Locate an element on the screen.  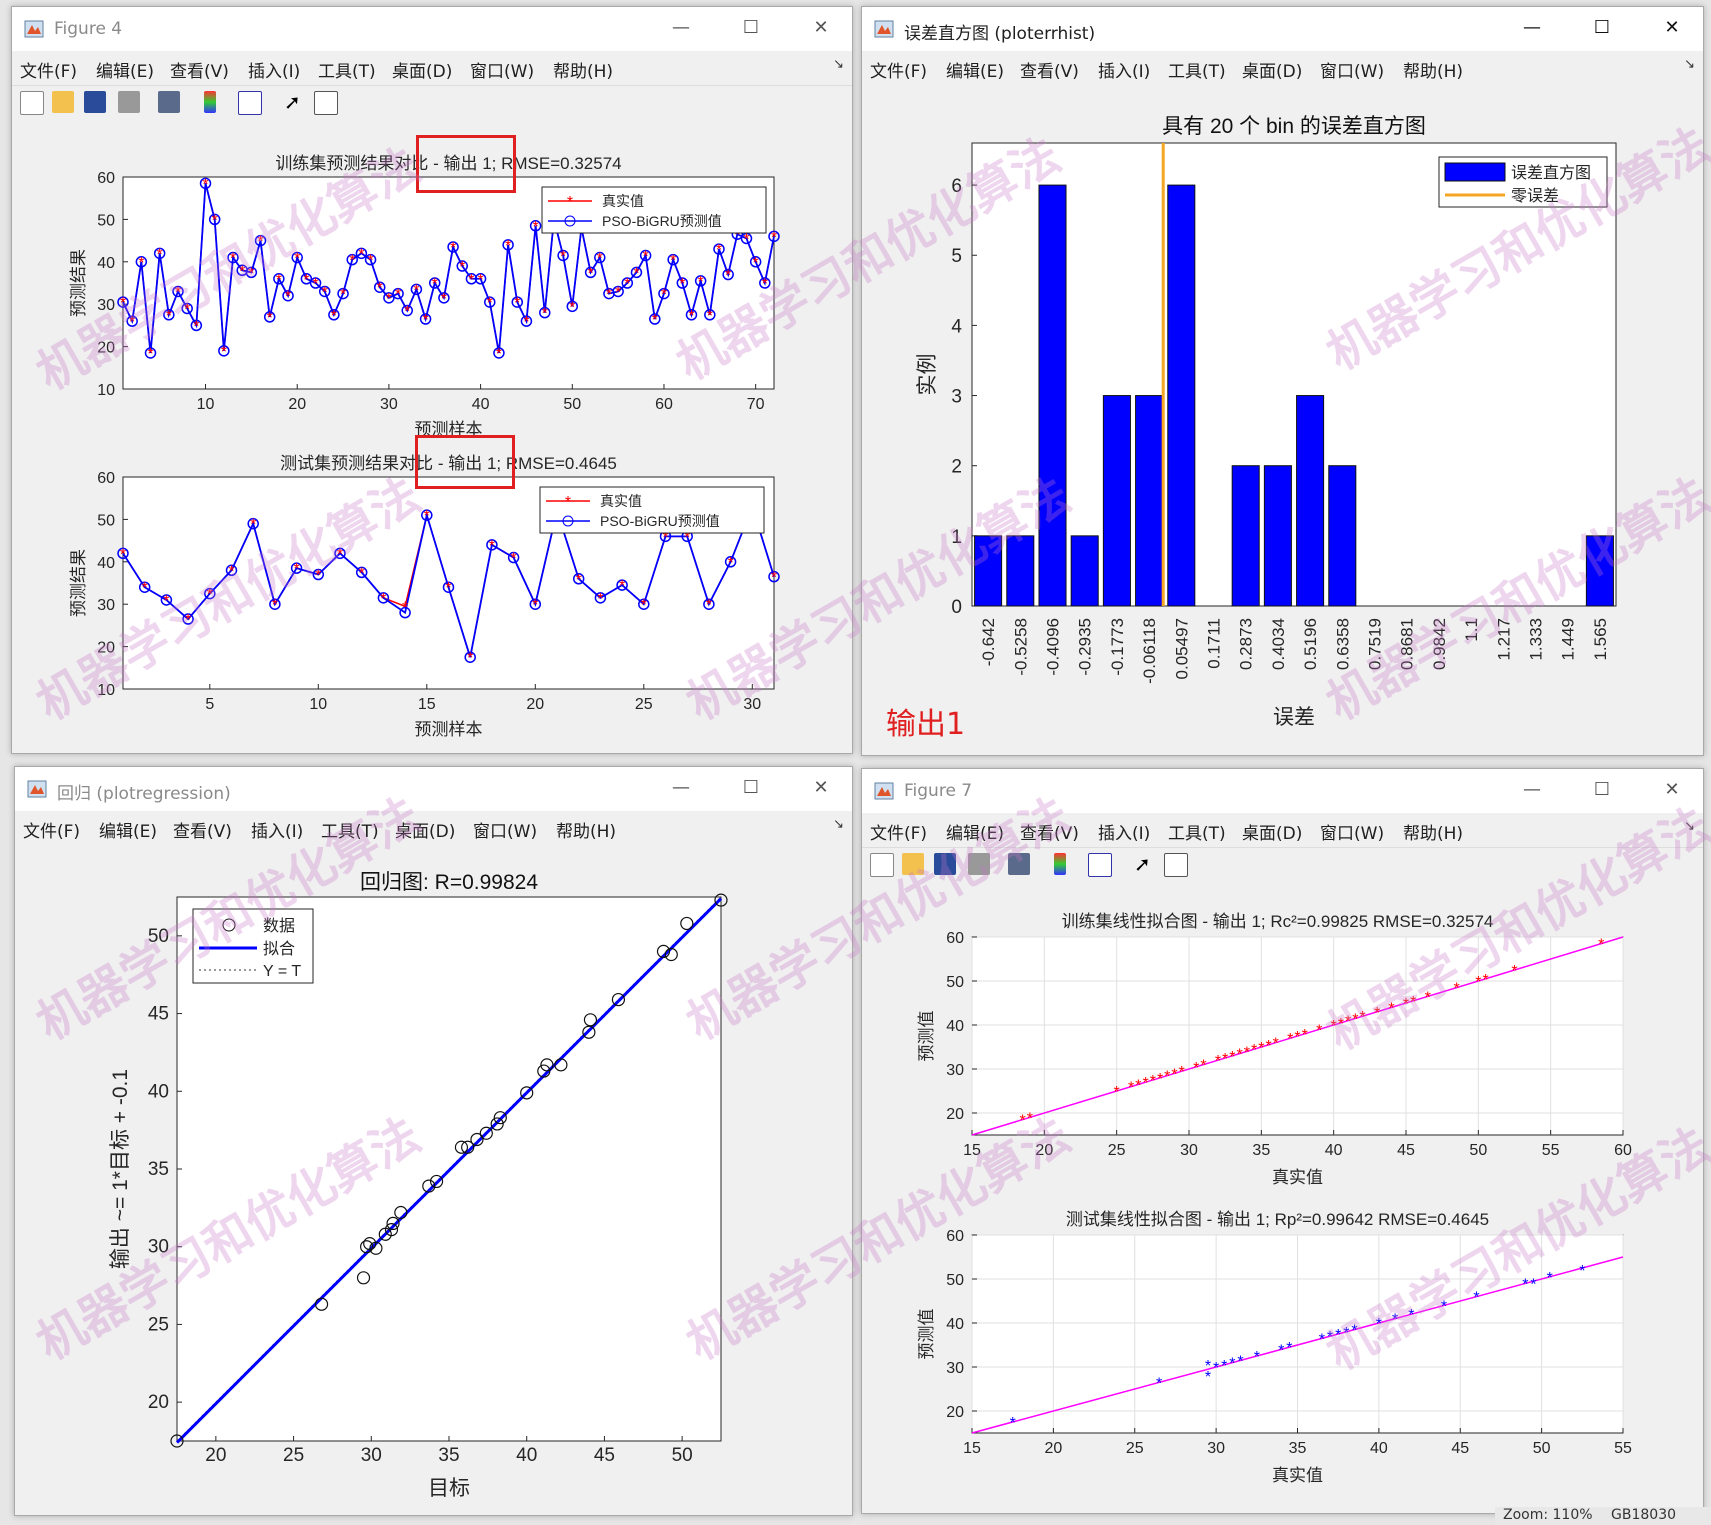
histogram-bar is located at coordinates (1181, 395).